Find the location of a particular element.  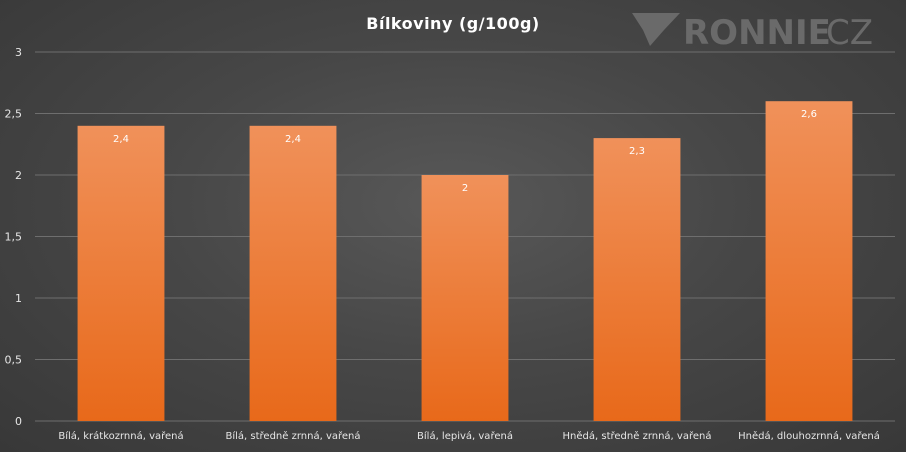

y-tick-label: 1 is located at coordinates (18, 298).